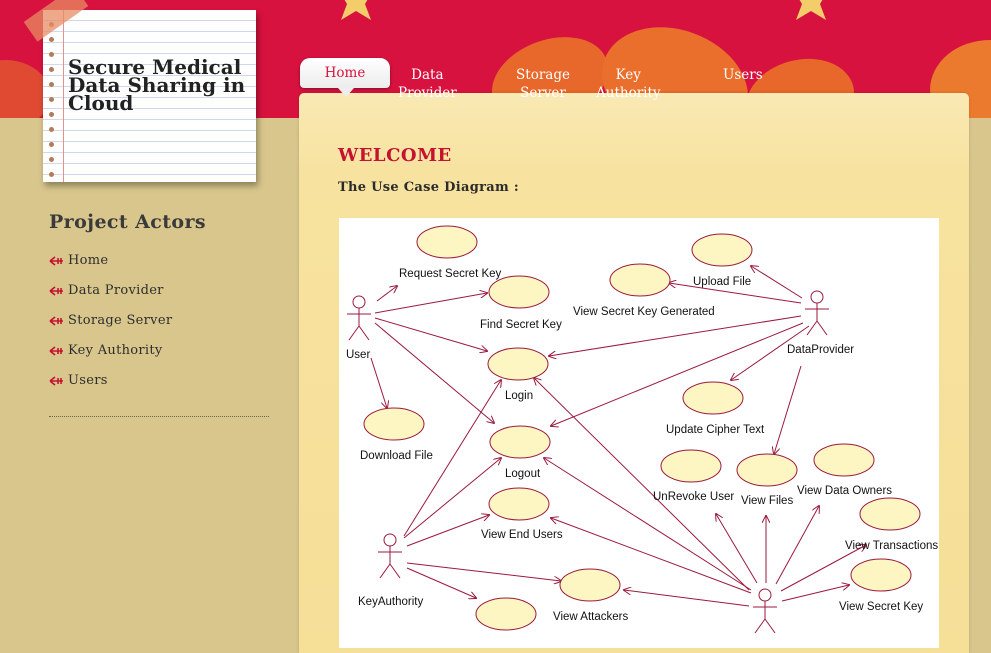 The image size is (991, 653). Describe the element at coordinates (693, 497) in the screenshot. I see `label-unrevoke-user: UnRevoke User` at that location.